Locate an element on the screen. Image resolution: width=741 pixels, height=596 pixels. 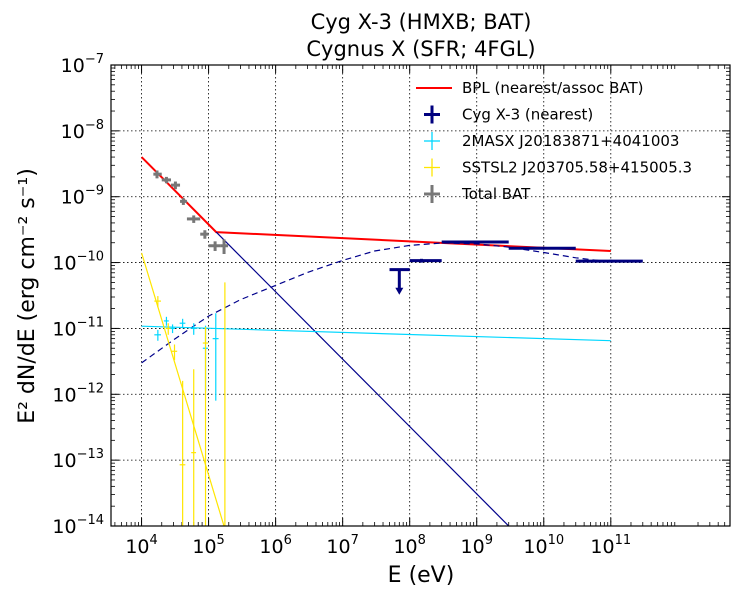
y-tick-label: 10⁻⁷ is located at coordinates (82, 64).